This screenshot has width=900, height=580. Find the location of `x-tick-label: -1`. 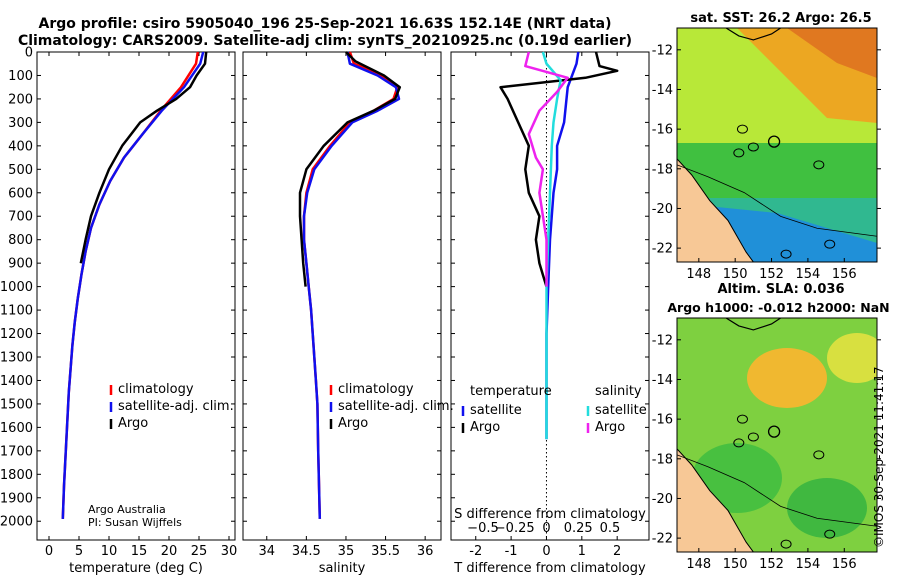

x-tick-label: -1 is located at coordinates (511, 551).